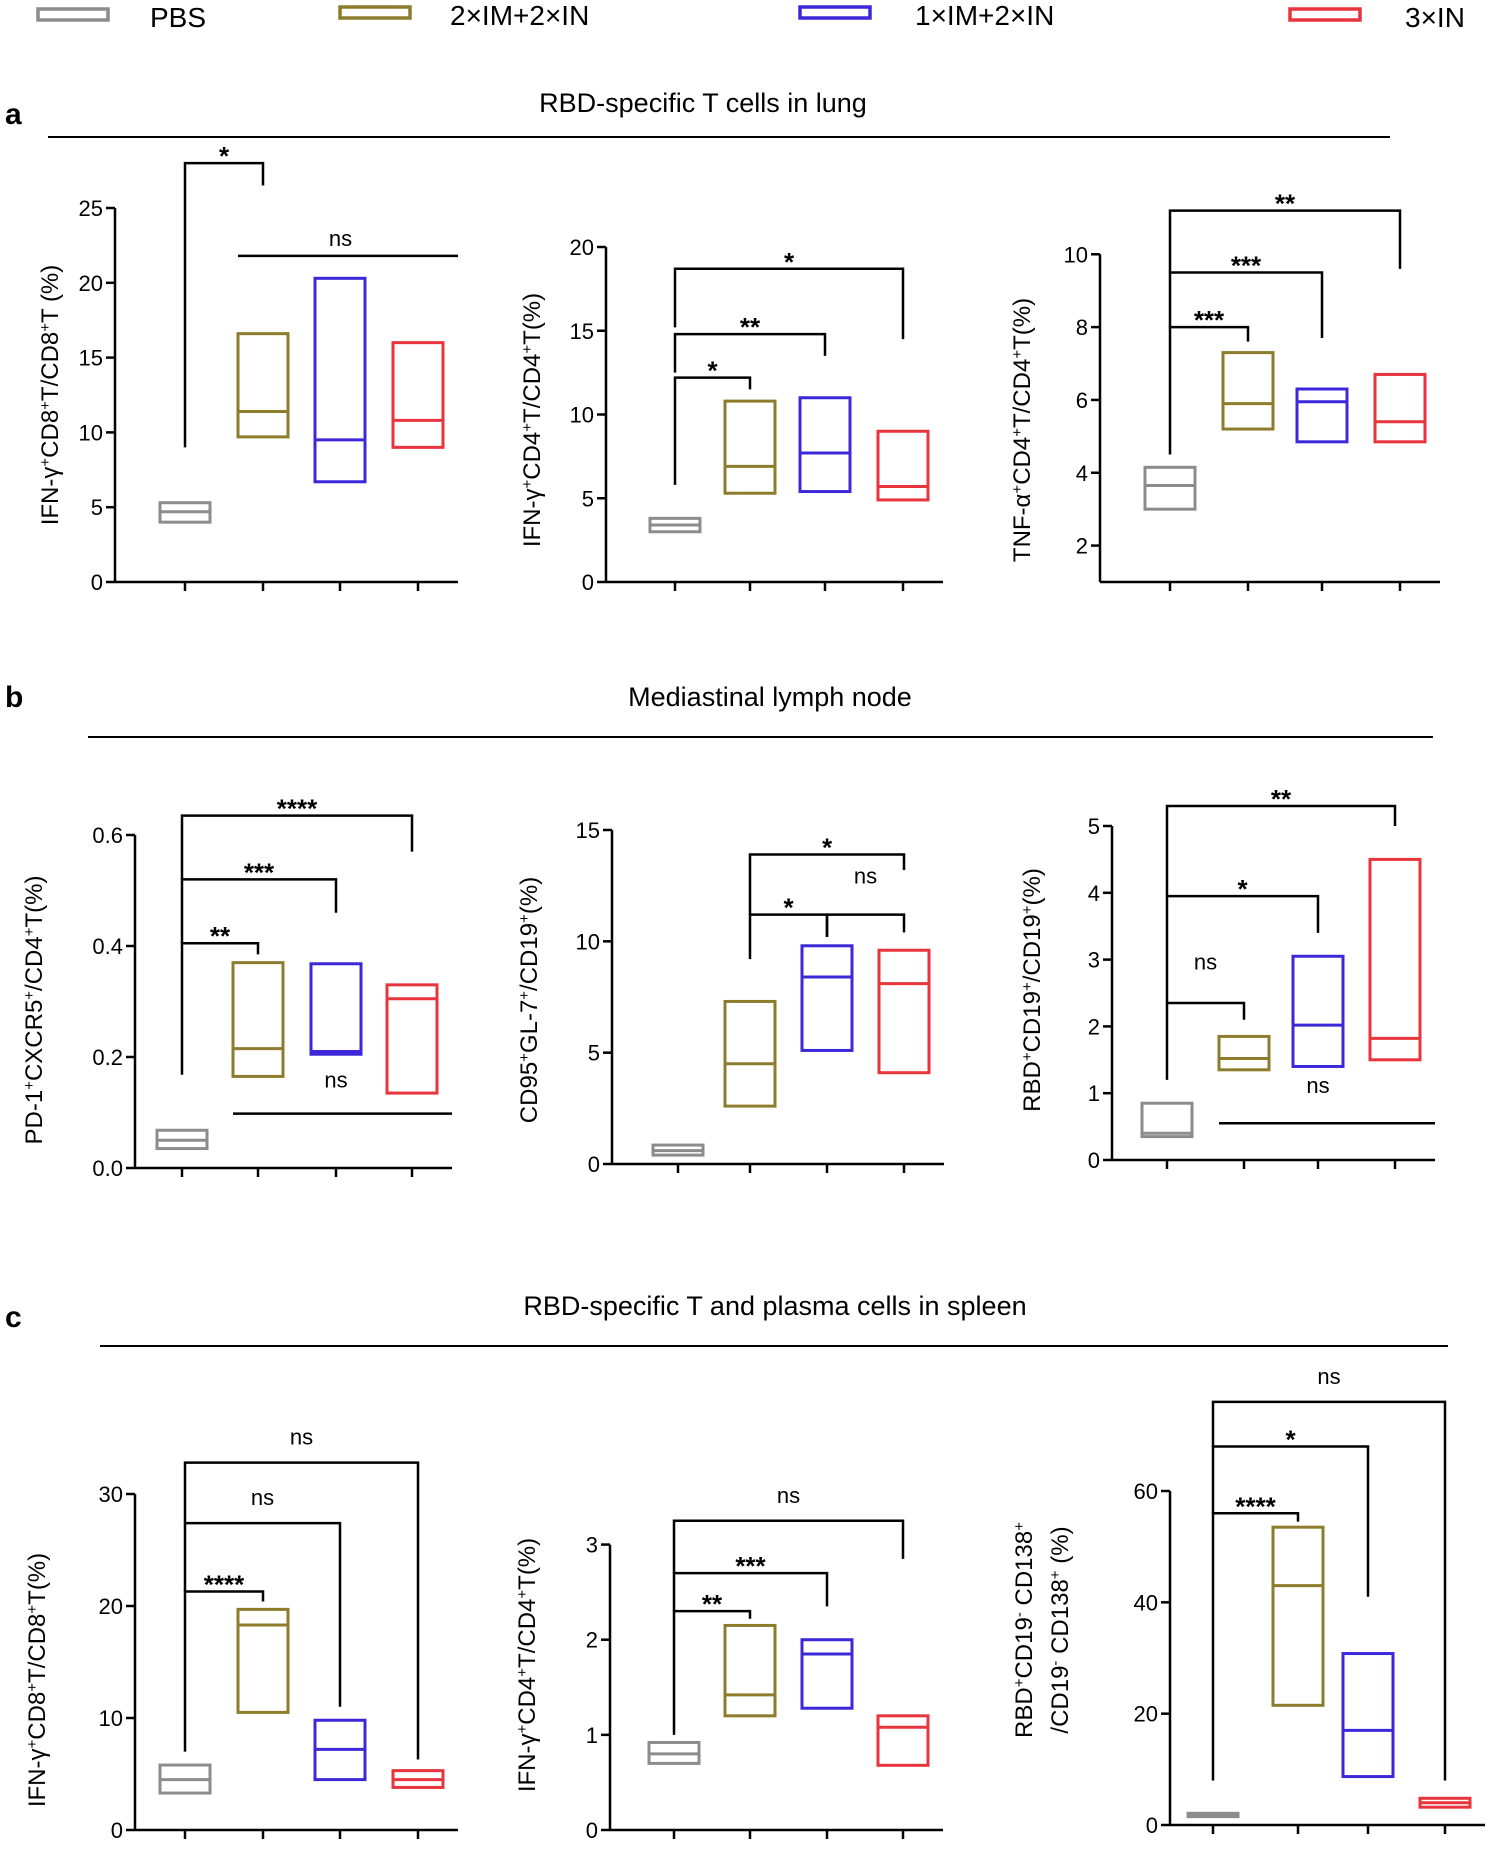  I want to click on y-axis-label: RBD+CD19+/CD19+(%), so click(1033, 990).